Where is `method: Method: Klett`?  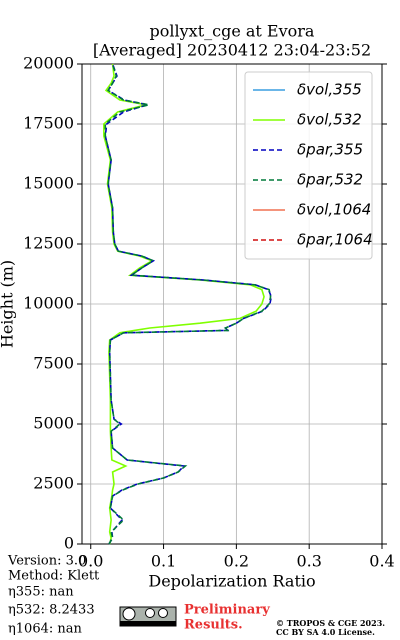 method: Method: Klett is located at coordinates (54, 576).